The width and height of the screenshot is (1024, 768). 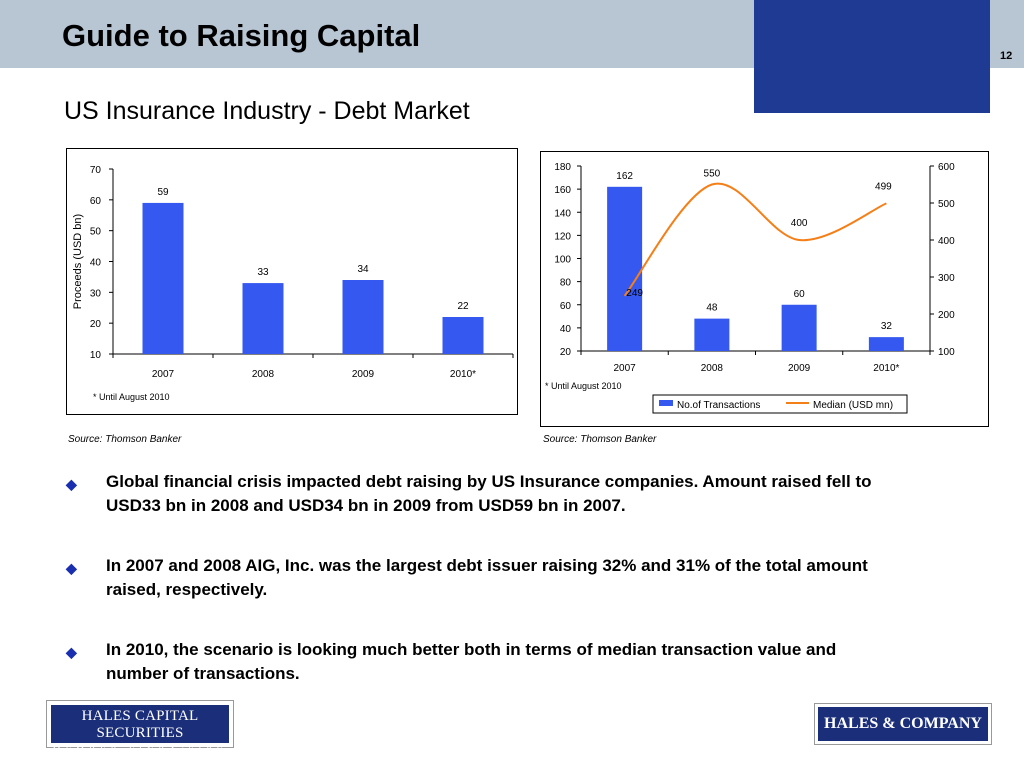 I want to click on logo-right-name: HALES & COMPANY, so click(x=903, y=724).